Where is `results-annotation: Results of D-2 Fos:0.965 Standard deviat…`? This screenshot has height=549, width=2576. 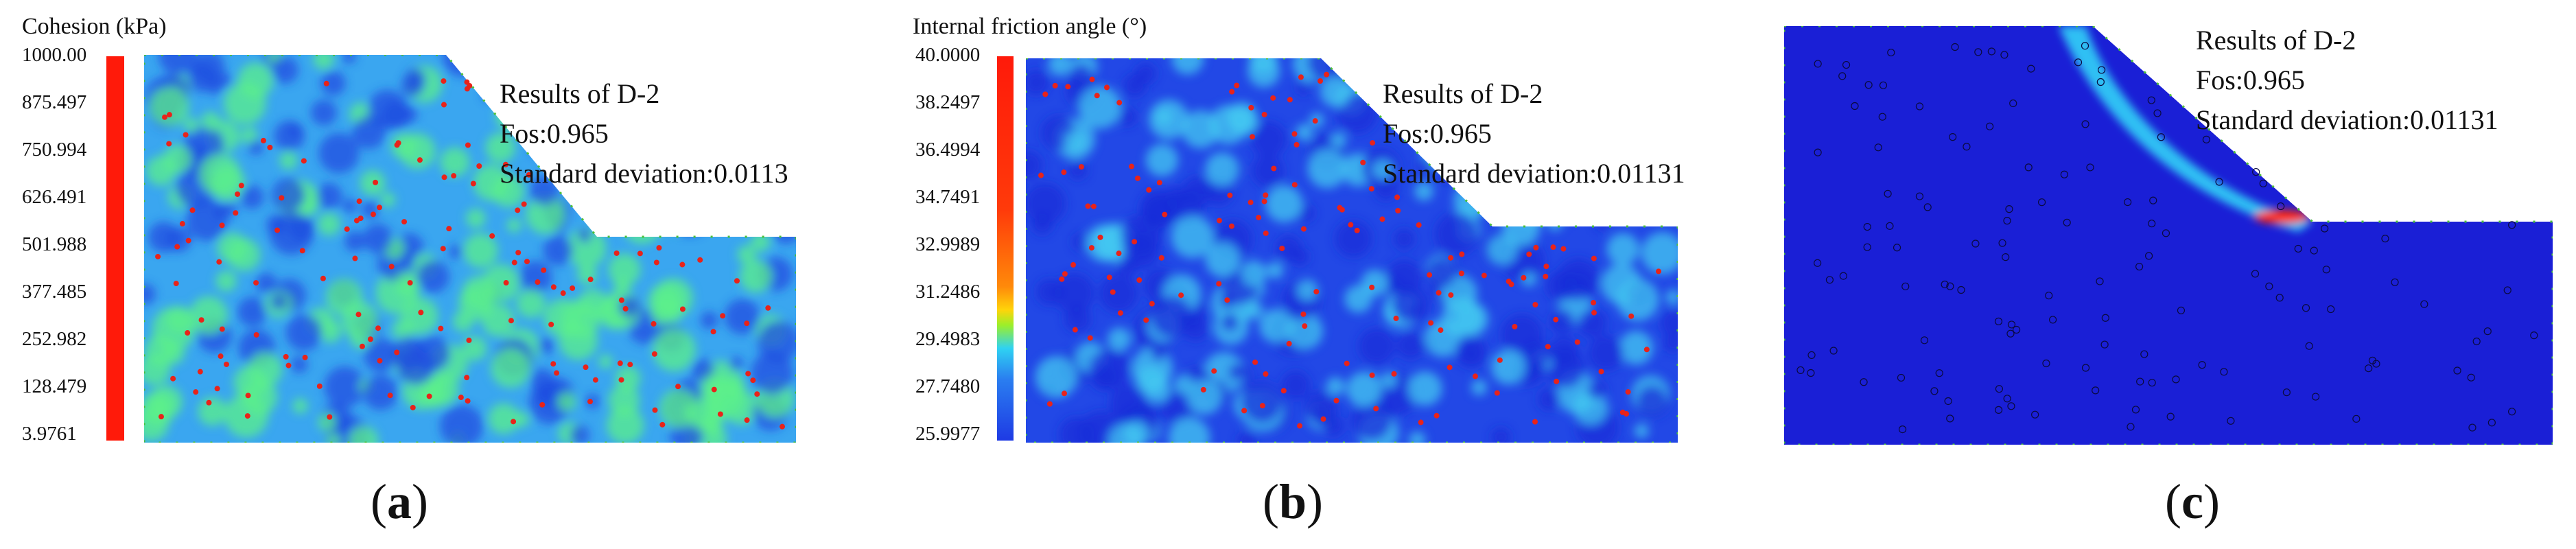 results-annotation: Results of D-2 Fos:0.965 Standard deviat… is located at coordinates (2347, 80).